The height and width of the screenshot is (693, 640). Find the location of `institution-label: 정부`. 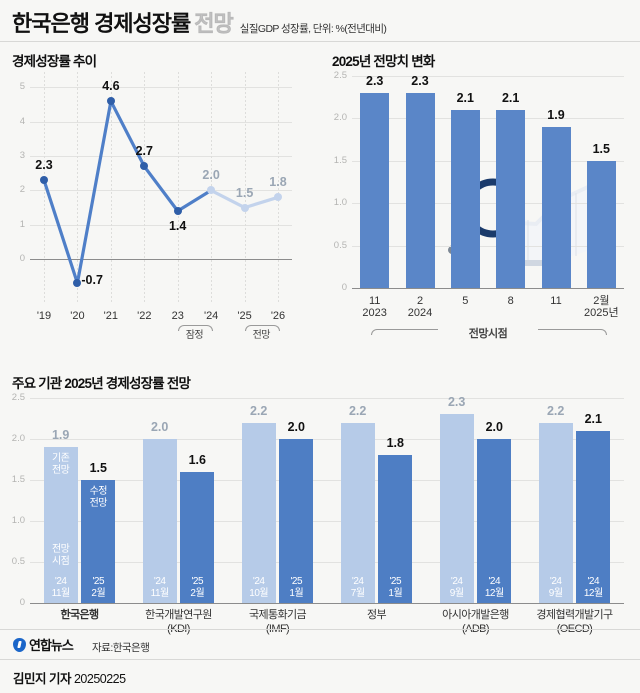

institution-label: 정부 is located at coordinates (376, 615).